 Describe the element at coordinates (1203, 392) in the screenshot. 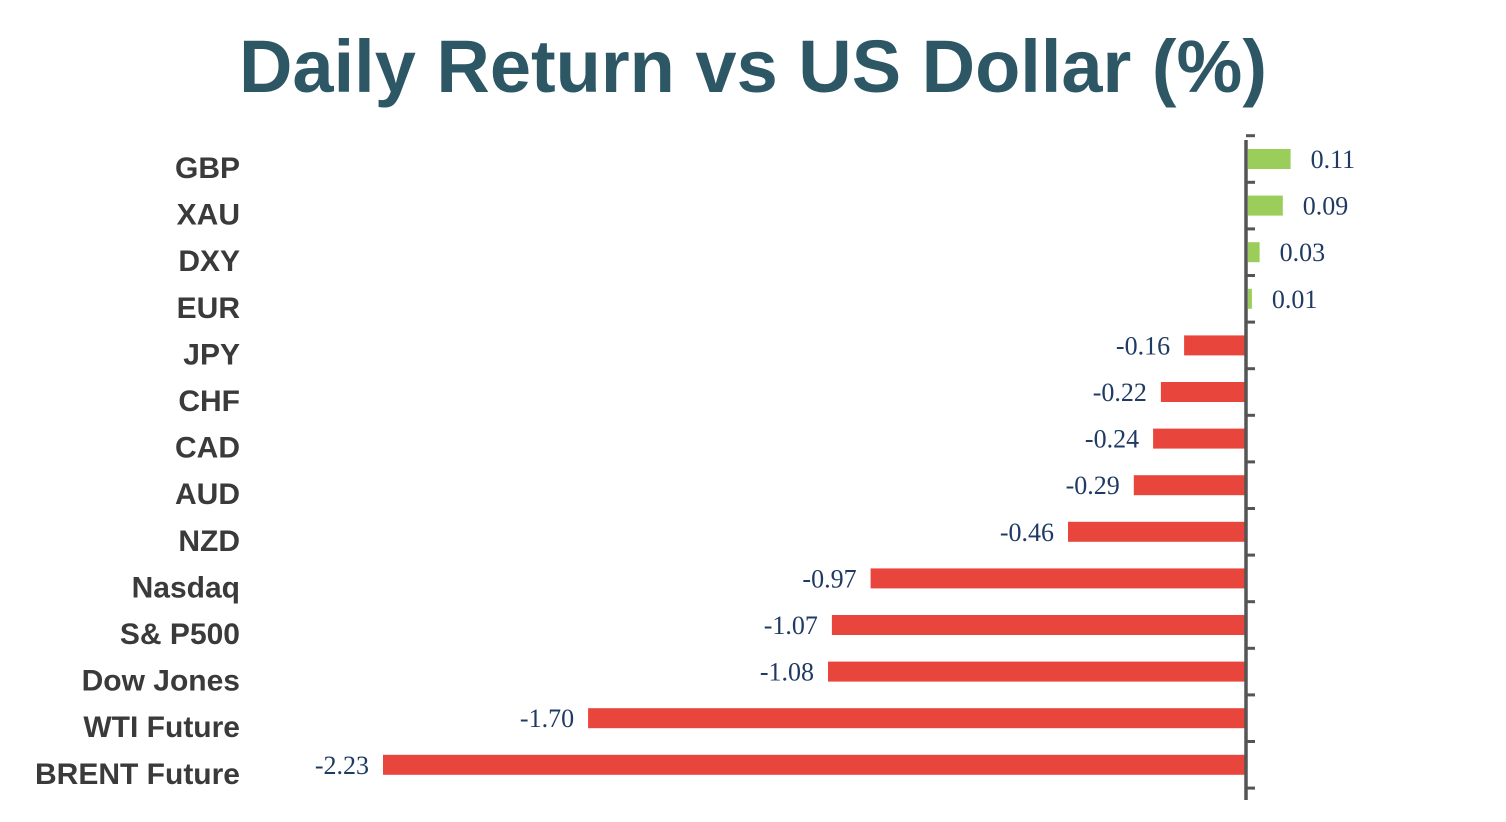

I see `bar-chf` at that location.